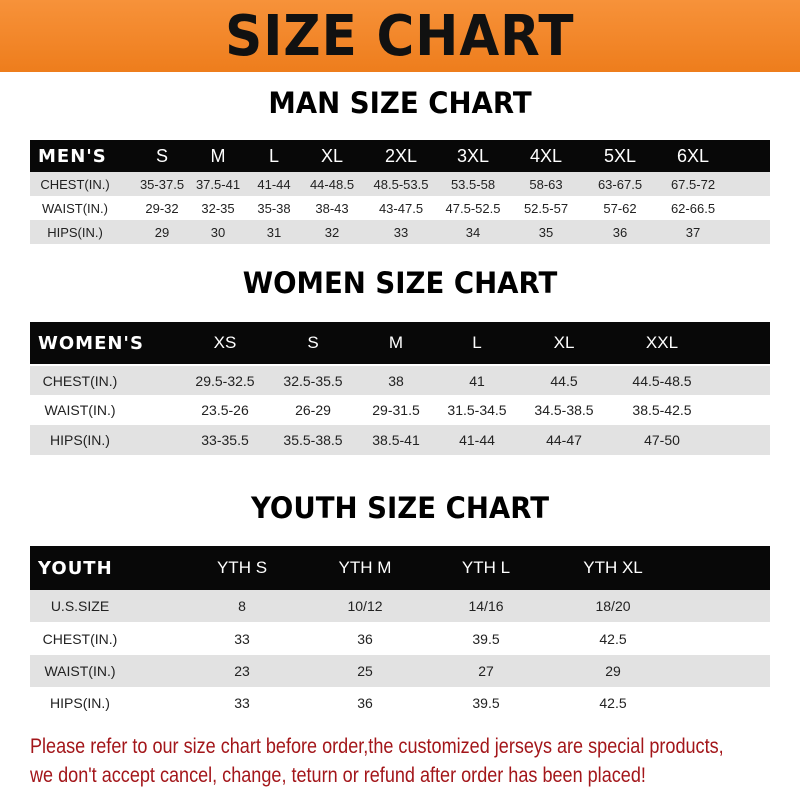 The image size is (800, 800). I want to click on table-cell: 41, so click(477, 380).